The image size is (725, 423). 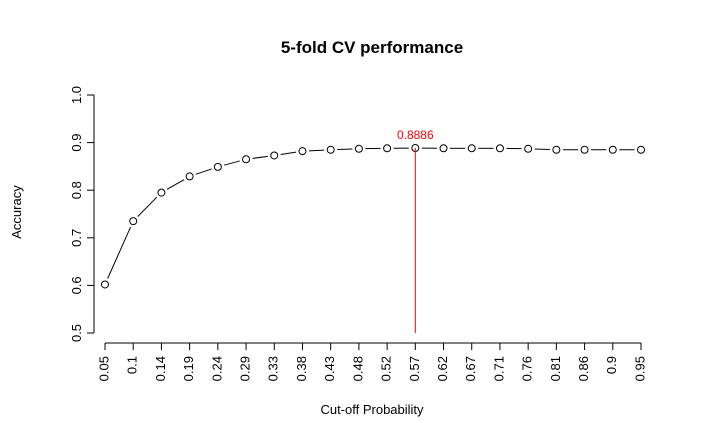 What do you see at coordinates (188, 368) in the screenshot?
I see `x-tick-label: 0.19` at bounding box center [188, 368].